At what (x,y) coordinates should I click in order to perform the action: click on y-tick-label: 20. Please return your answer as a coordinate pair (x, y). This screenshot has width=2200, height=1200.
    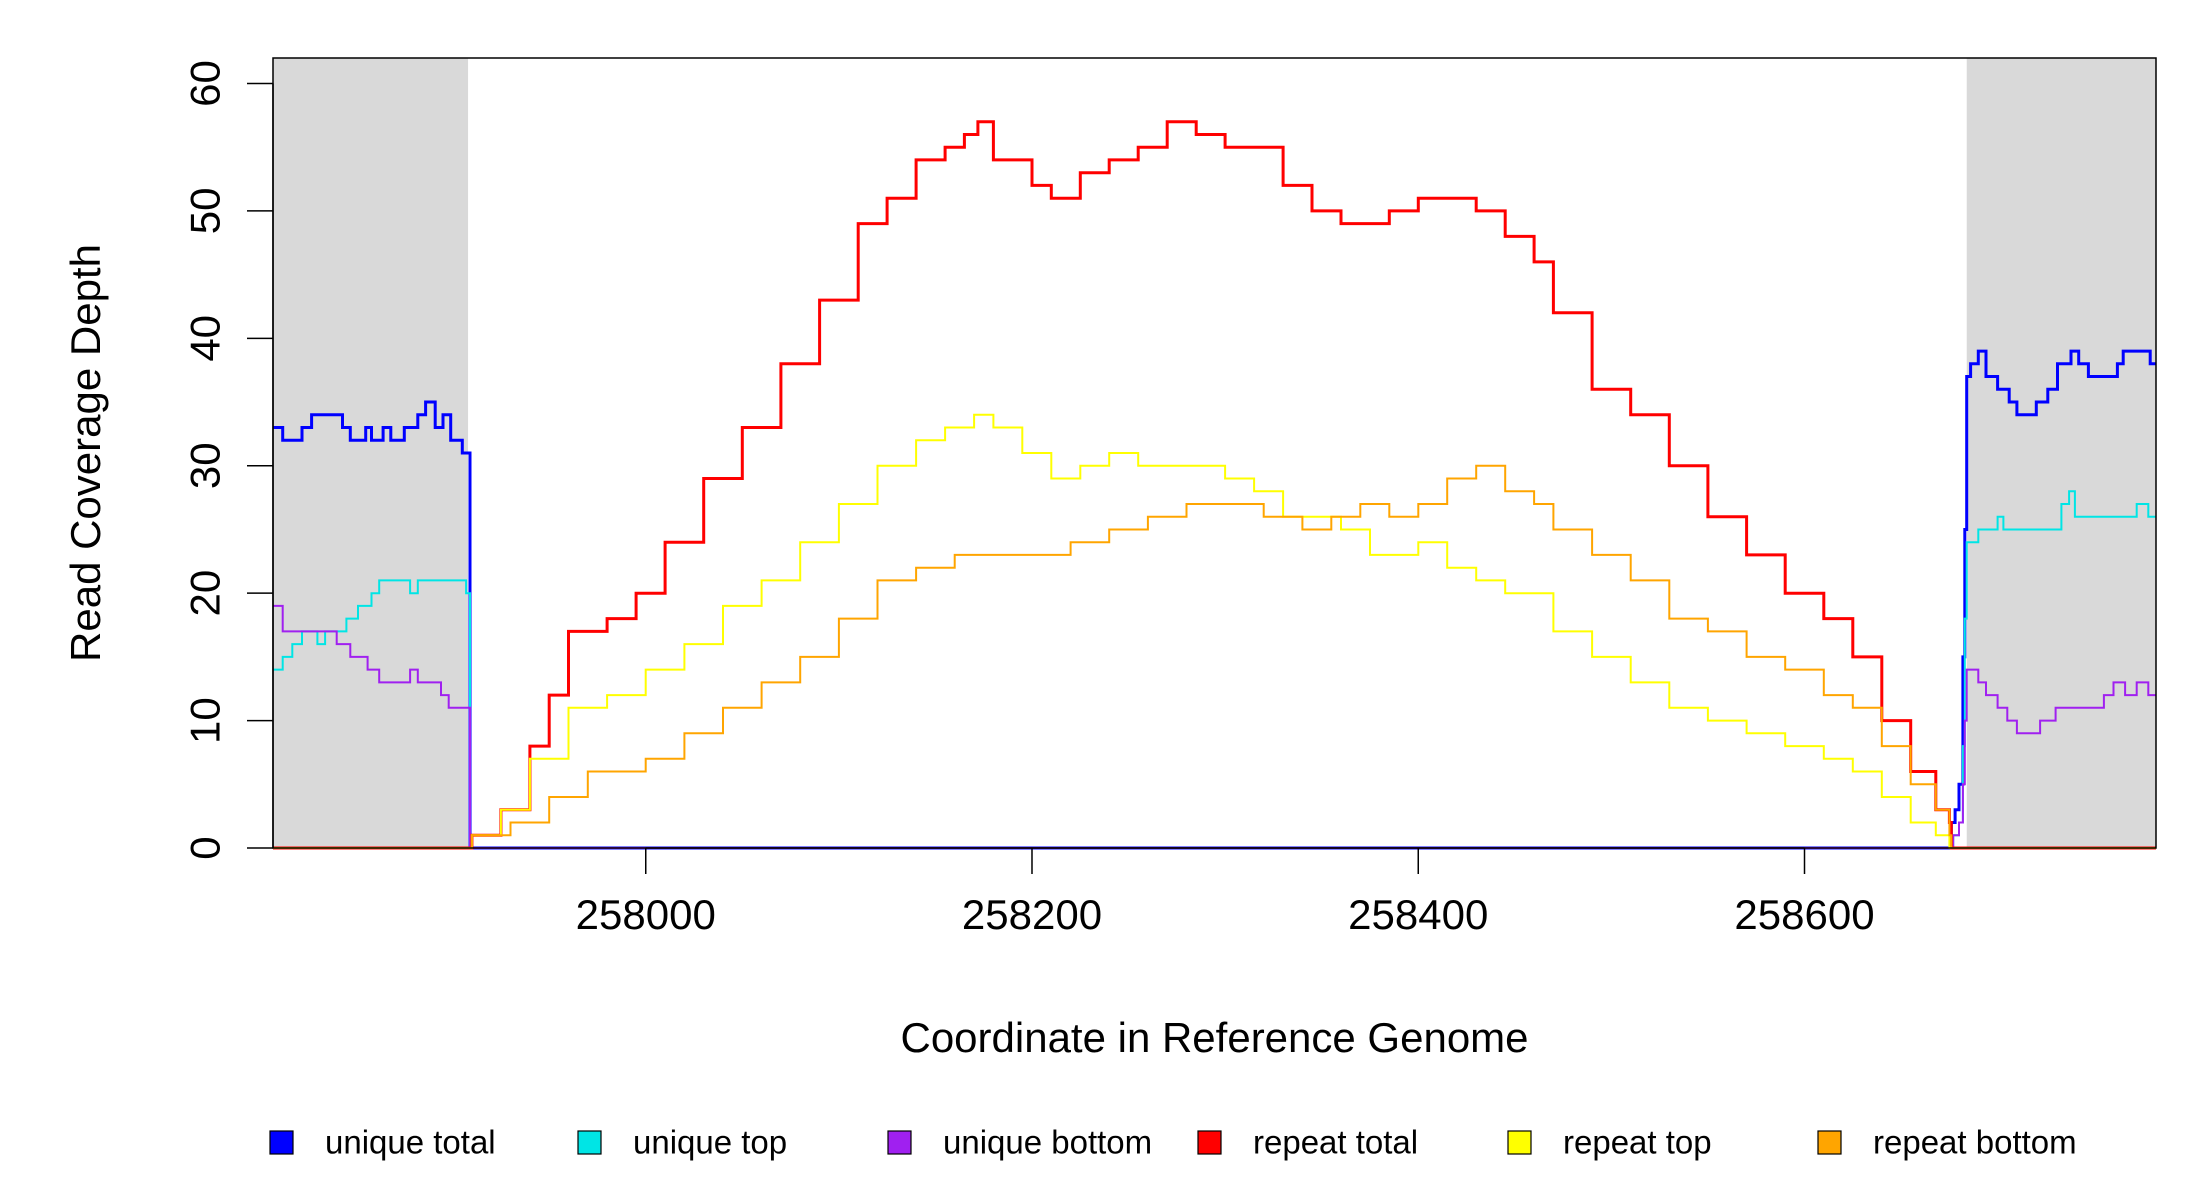
    Looking at the image, I should click on (205, 593).